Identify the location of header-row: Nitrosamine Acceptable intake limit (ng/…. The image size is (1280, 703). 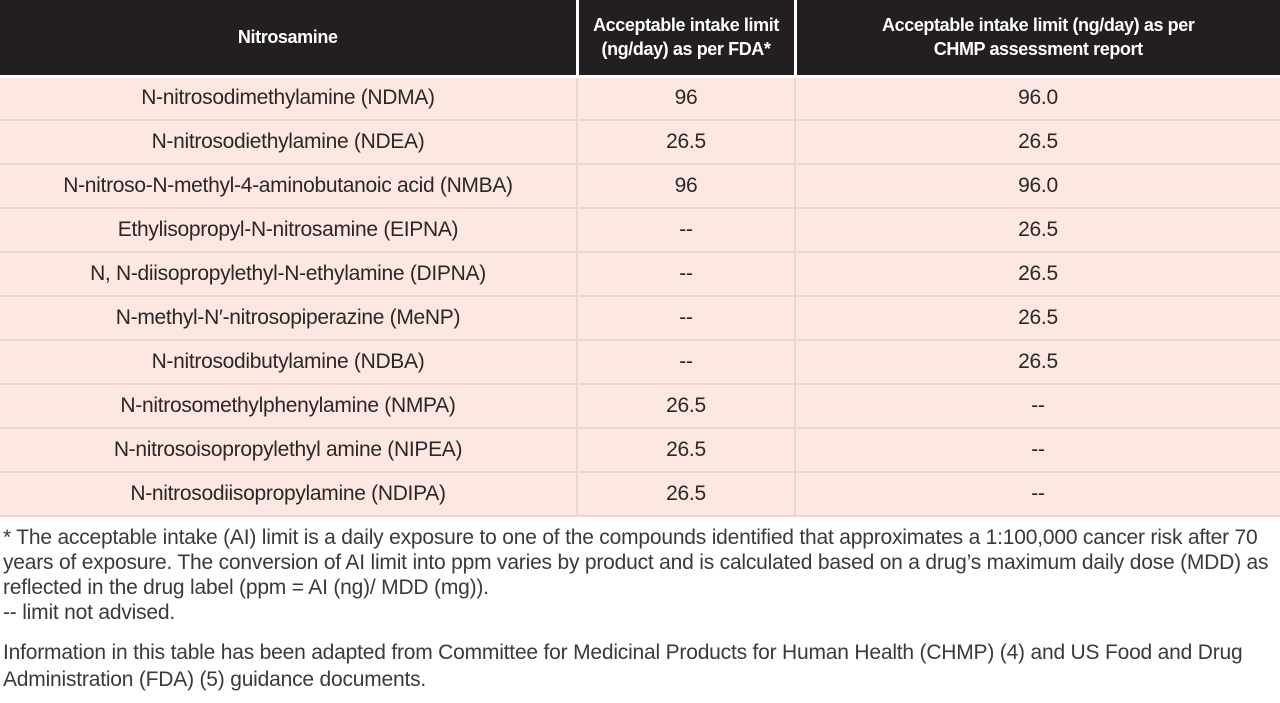
(640, 39).